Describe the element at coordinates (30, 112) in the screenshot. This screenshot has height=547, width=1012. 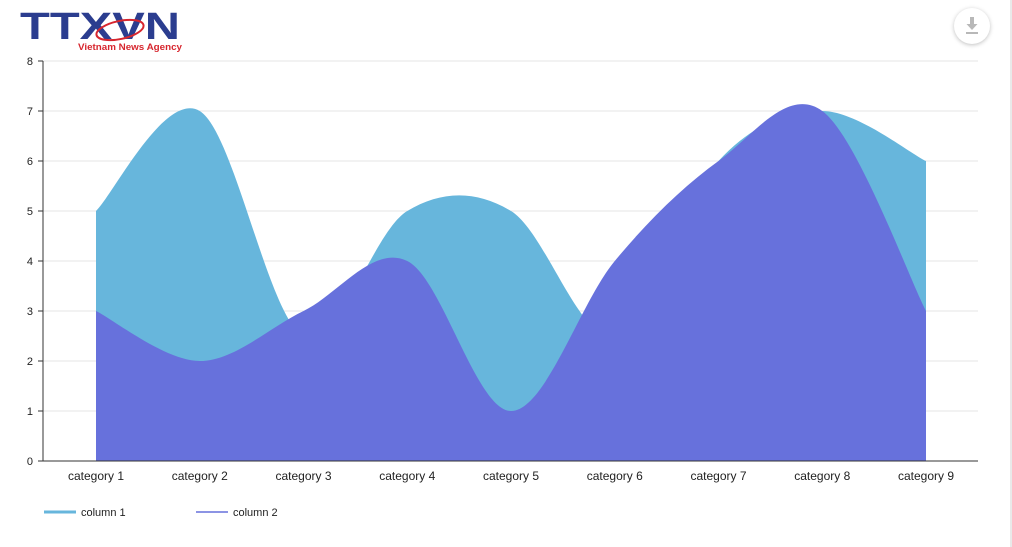
I see `y-tick-label: 7` at that location.